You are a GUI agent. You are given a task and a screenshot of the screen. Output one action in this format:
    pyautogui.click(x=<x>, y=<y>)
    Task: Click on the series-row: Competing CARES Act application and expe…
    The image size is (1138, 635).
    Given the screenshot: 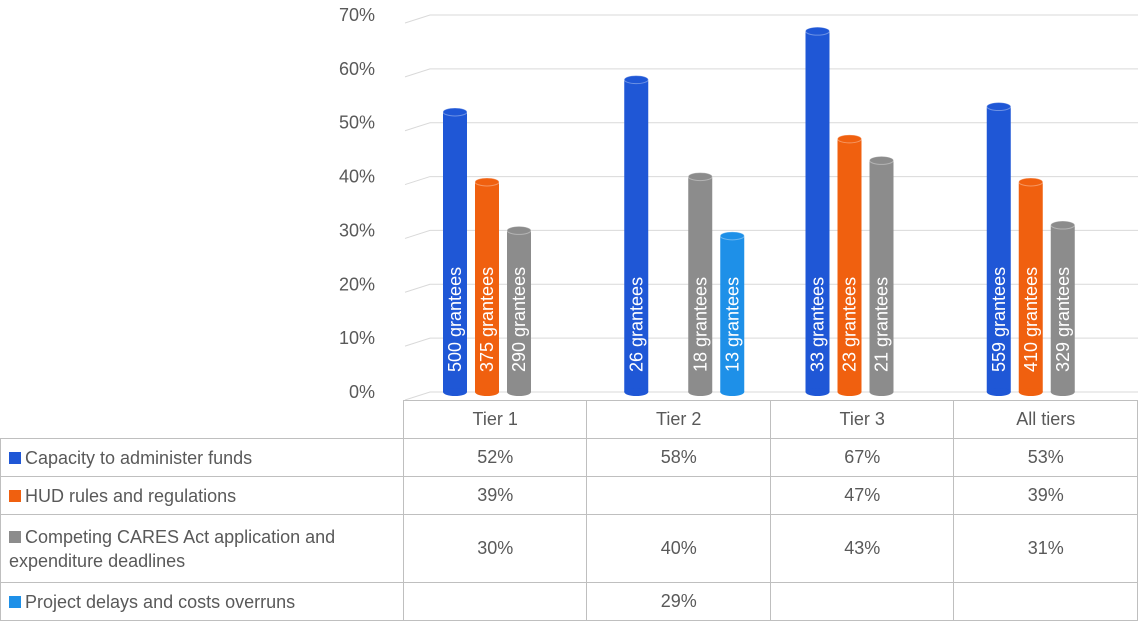 What is the action you would take?
    pyautogui.click(x=569, y=548)
    